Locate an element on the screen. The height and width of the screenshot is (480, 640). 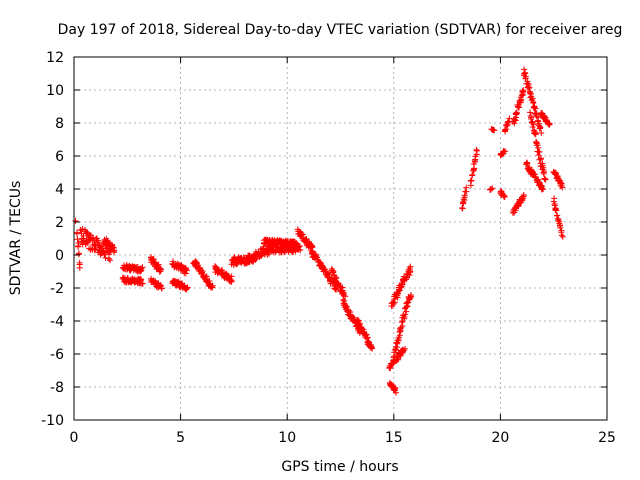
y-tick-label: -8 is located at coordinates (57, 388).